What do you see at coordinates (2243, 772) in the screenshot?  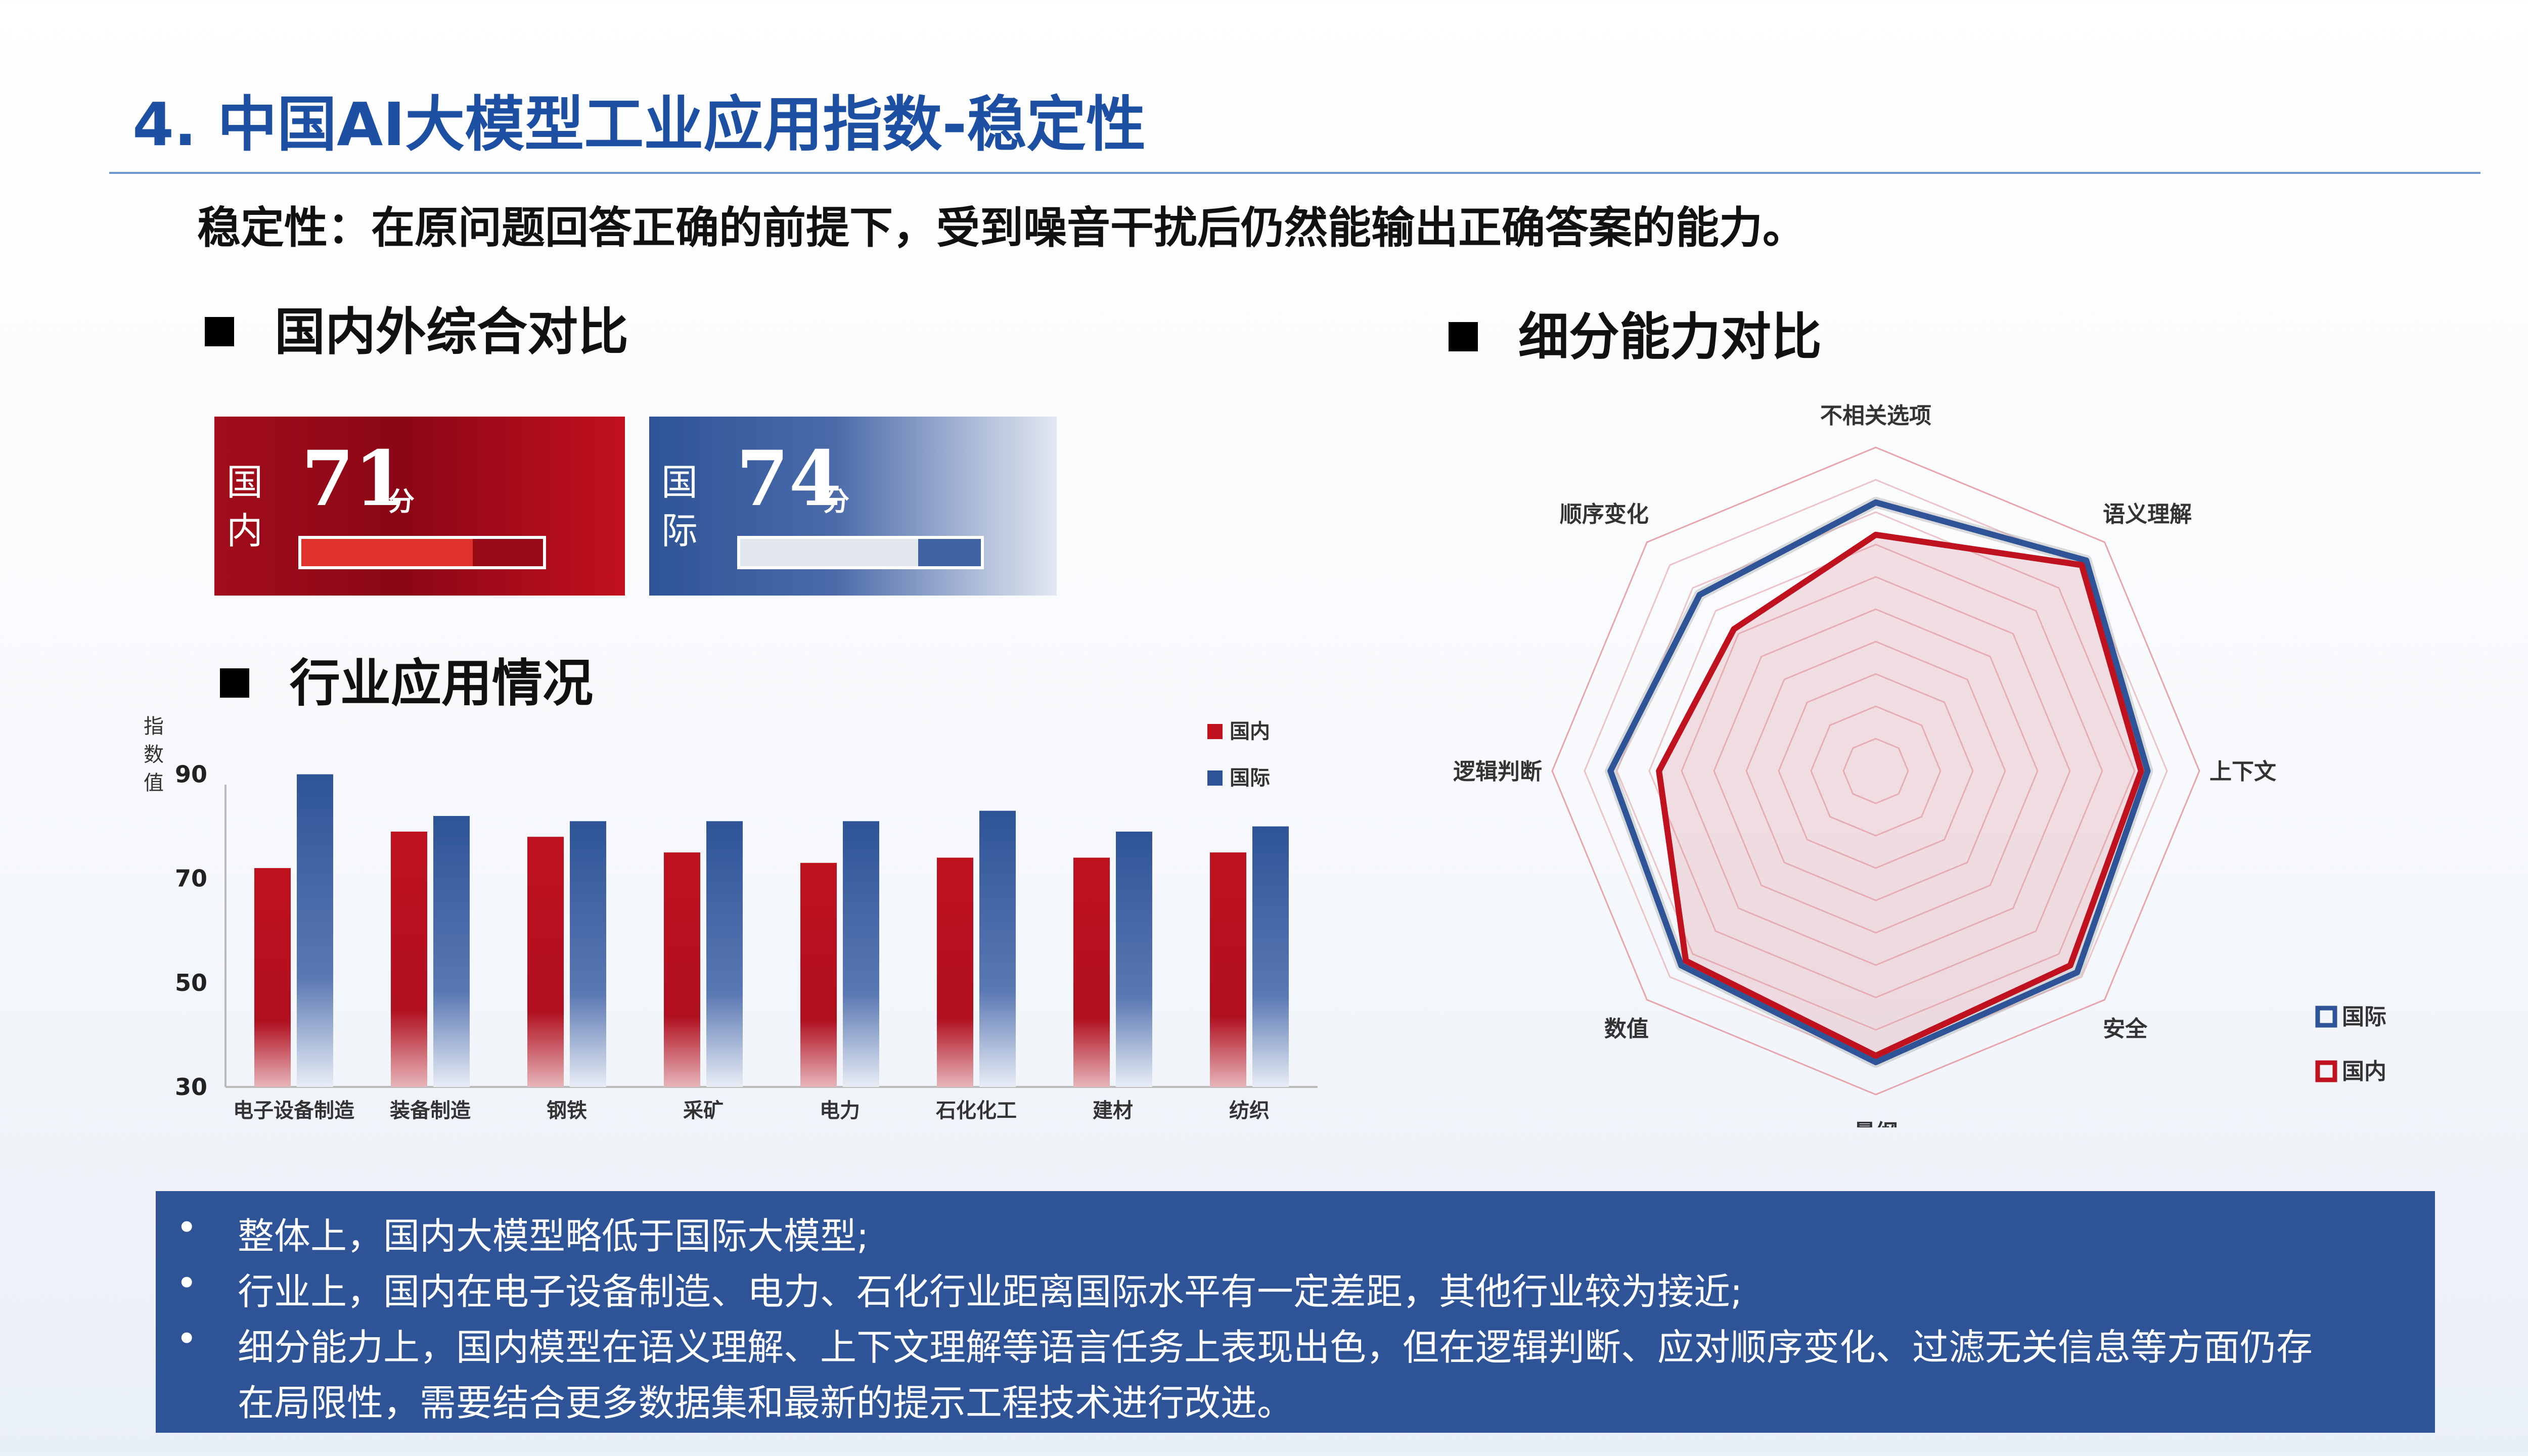 I see `radar-axis-label: 上下文` at bounding box center [2243, 772].